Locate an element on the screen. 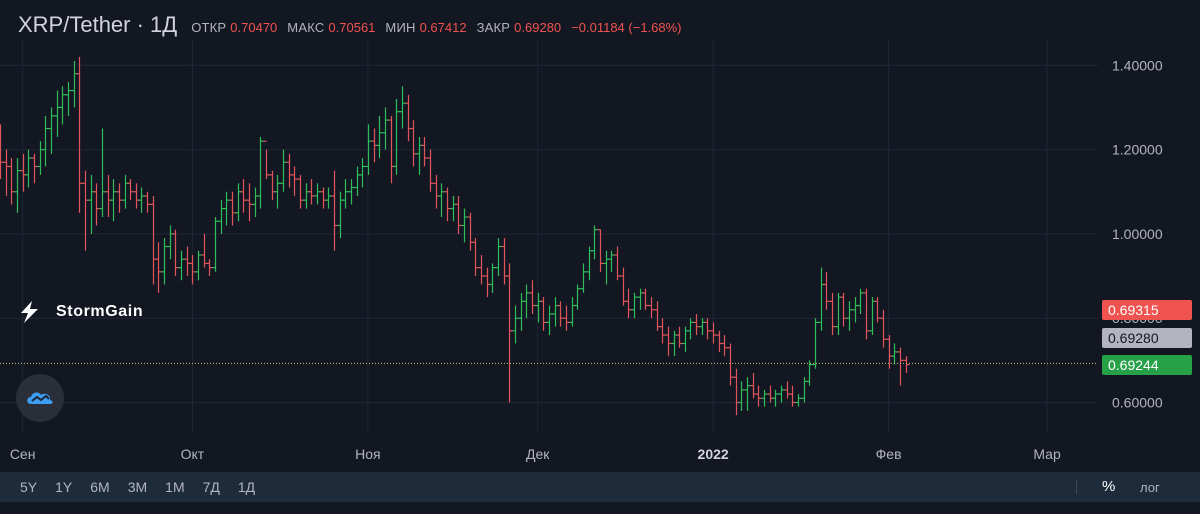 The image size is (1200, 514). close-value: 0.69280 is located at coordinates (538, 27).